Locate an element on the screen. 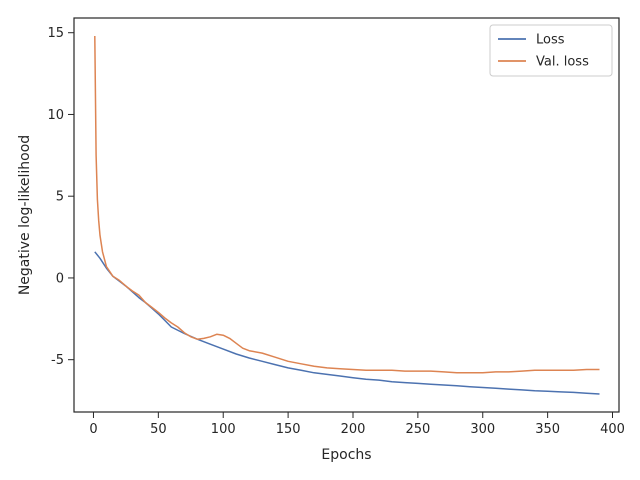  legend: Loss Val. loss is located at coordinates (551, 50).